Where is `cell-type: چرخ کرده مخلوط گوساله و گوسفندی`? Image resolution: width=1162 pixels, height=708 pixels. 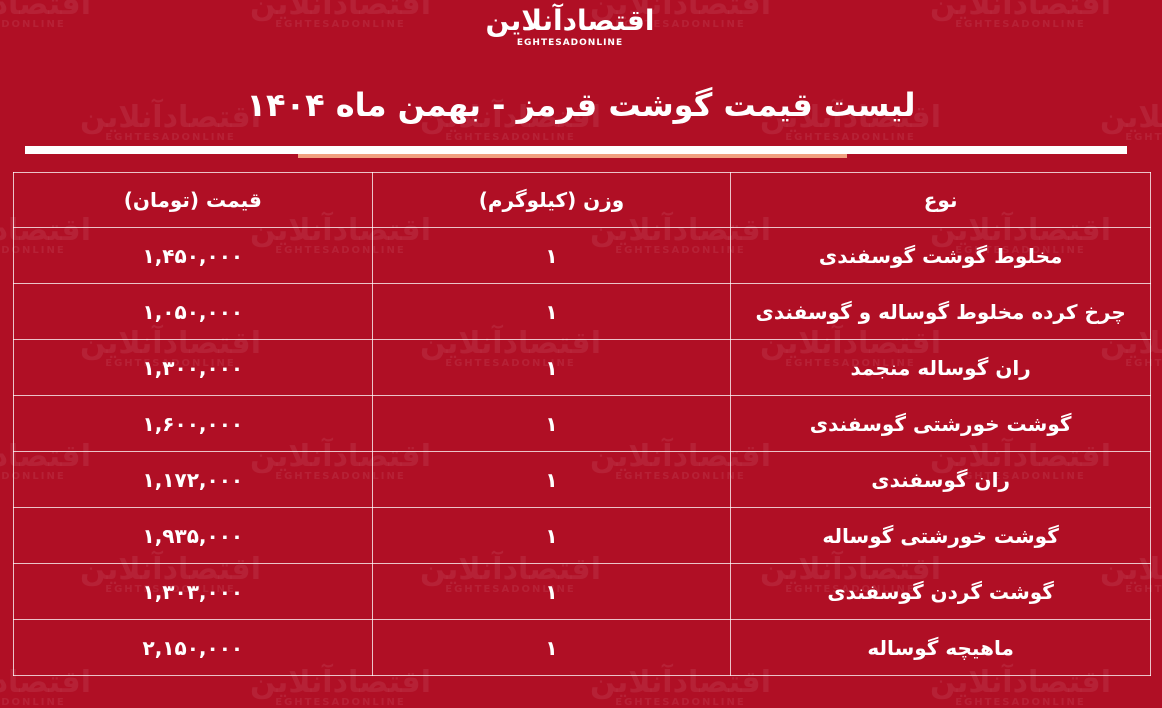 cell-type: چرخ کرده مخلوط گوساله و گوسفندی is located at coordinates (940, 311).